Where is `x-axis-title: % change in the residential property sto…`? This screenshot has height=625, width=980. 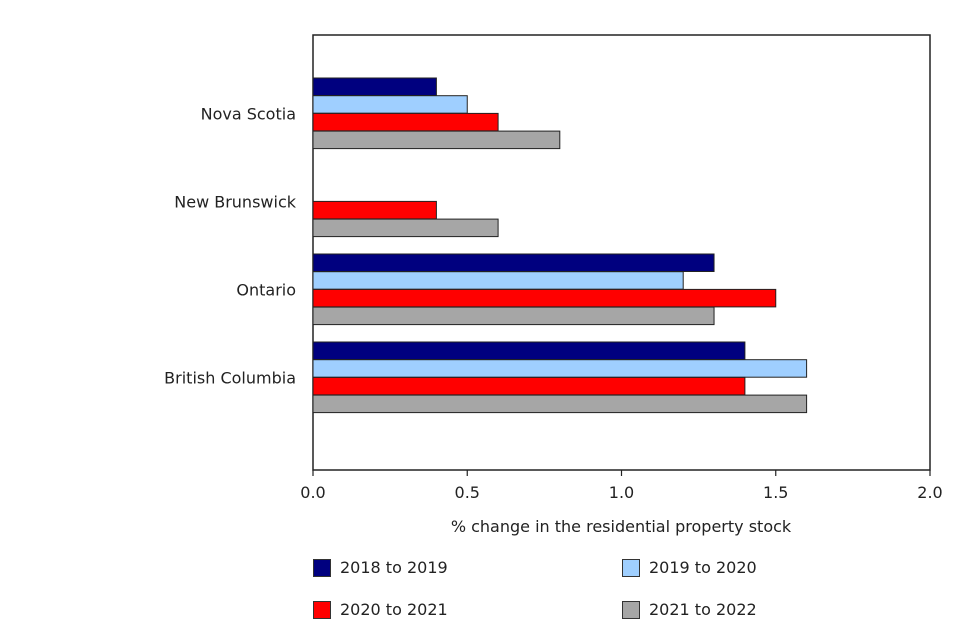
x-axis-title: % change in the residential property sto… is located at coordinates (621, 526).